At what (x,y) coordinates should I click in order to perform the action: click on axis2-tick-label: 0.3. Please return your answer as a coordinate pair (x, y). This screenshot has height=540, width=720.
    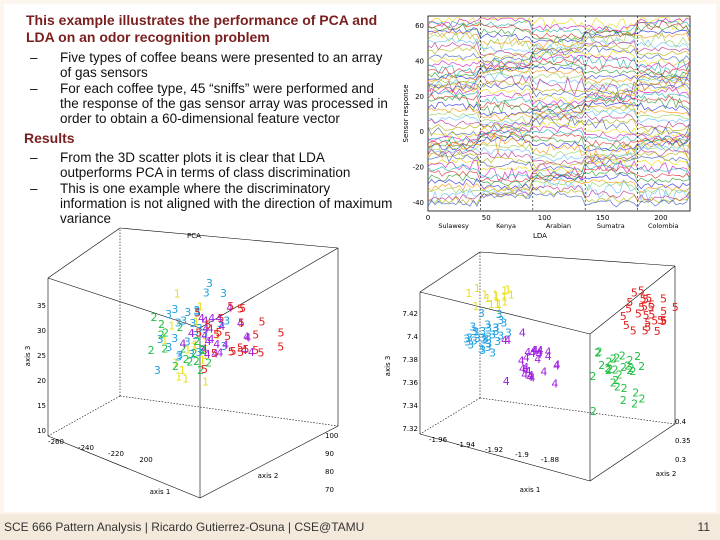
    Looking at the image, I should click on (680, 460).